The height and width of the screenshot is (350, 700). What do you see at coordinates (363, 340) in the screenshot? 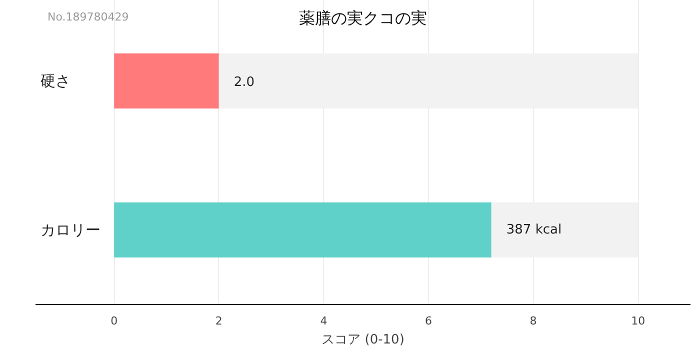
I see `x-axis-title: スコア (0-10)` at bounding box center [363, 340].